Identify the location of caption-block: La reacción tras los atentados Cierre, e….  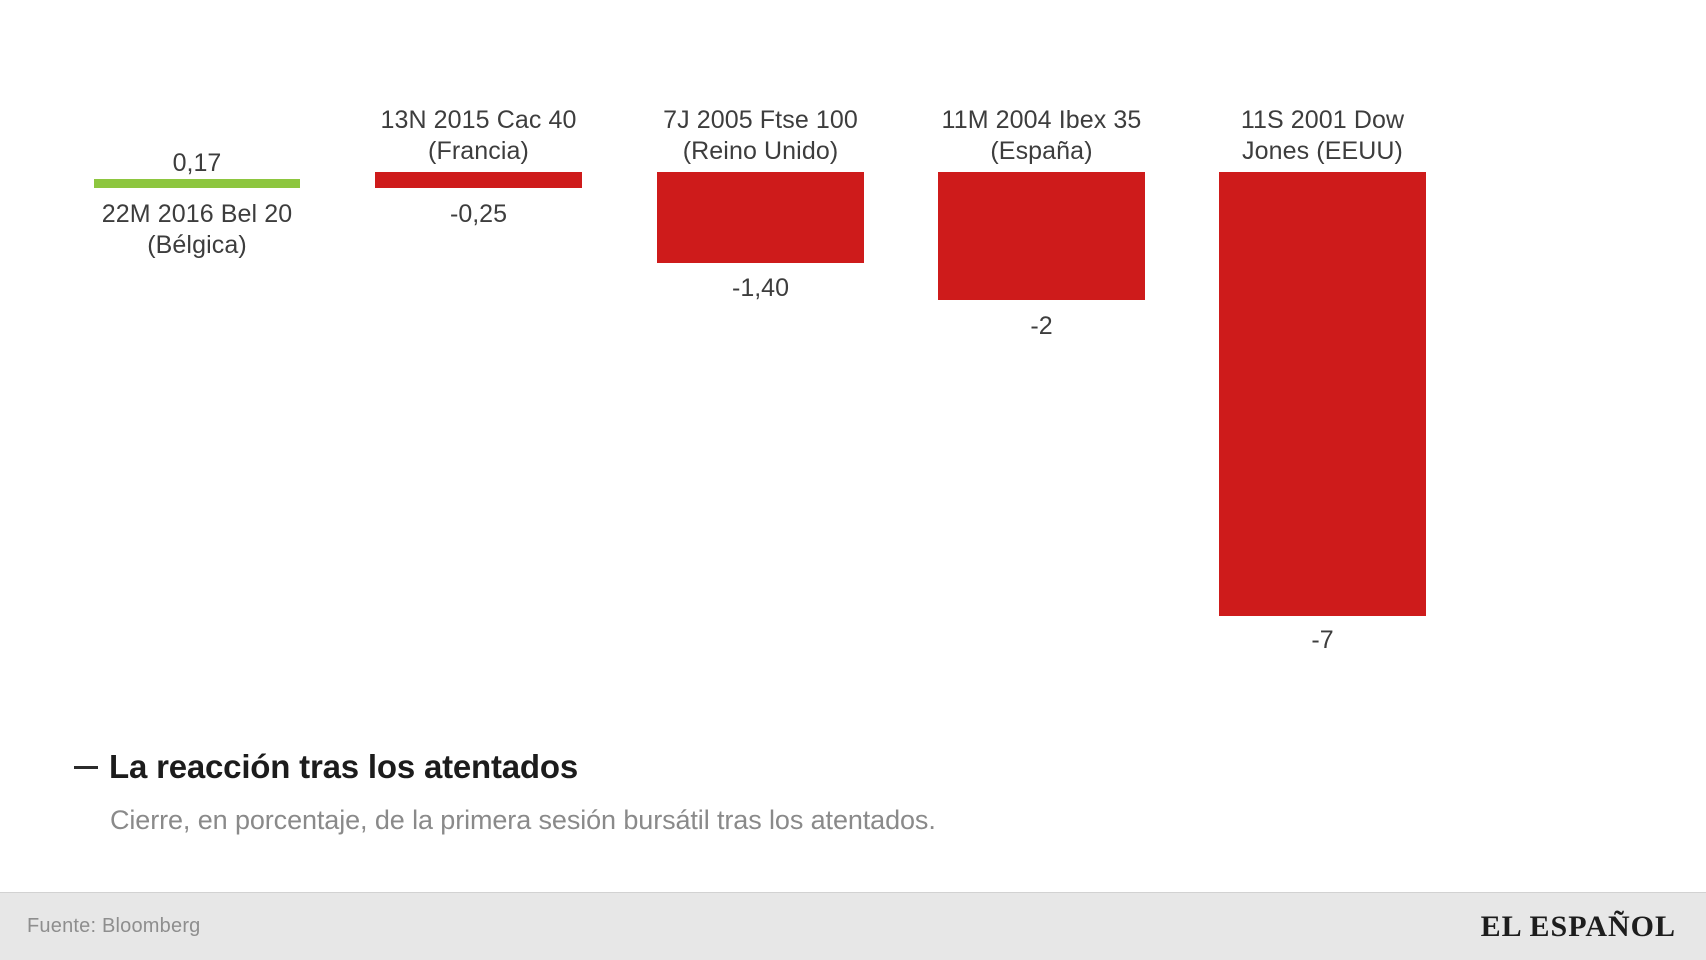
(853, 792).